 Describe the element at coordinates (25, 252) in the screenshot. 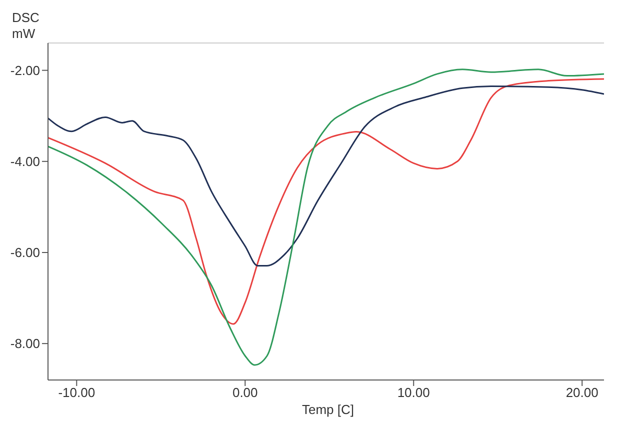

I see `y-tick-label: -6.00` at that location.